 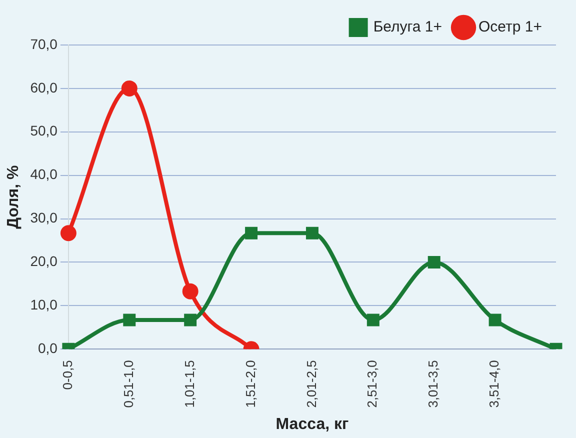 I want to click on x-tick-label: 1,51-2,0, so click(x=250, y=384).